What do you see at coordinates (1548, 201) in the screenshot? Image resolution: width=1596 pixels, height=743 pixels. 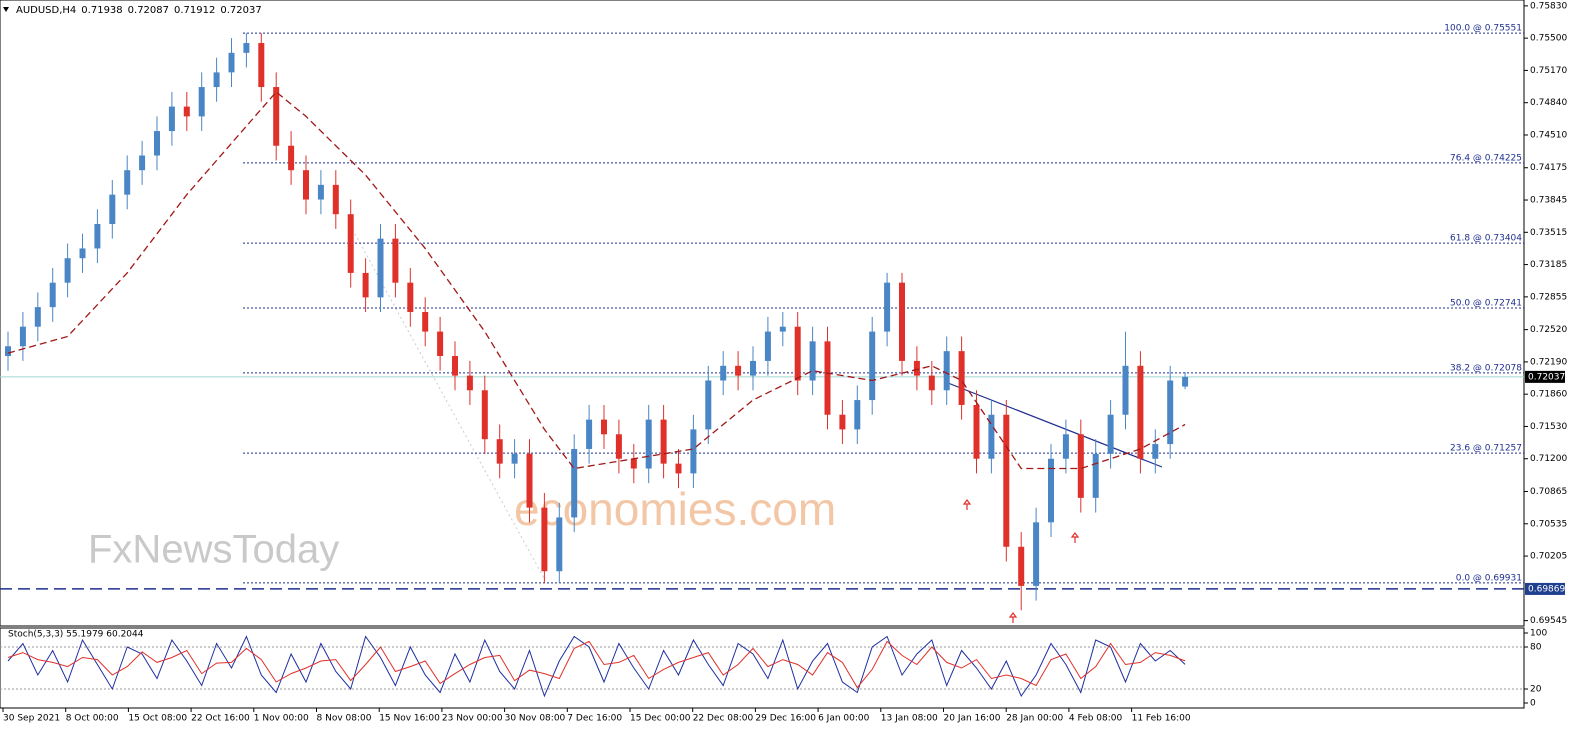 I see `y-tick-label: 0.73845` at bounding box center [1548, 201].